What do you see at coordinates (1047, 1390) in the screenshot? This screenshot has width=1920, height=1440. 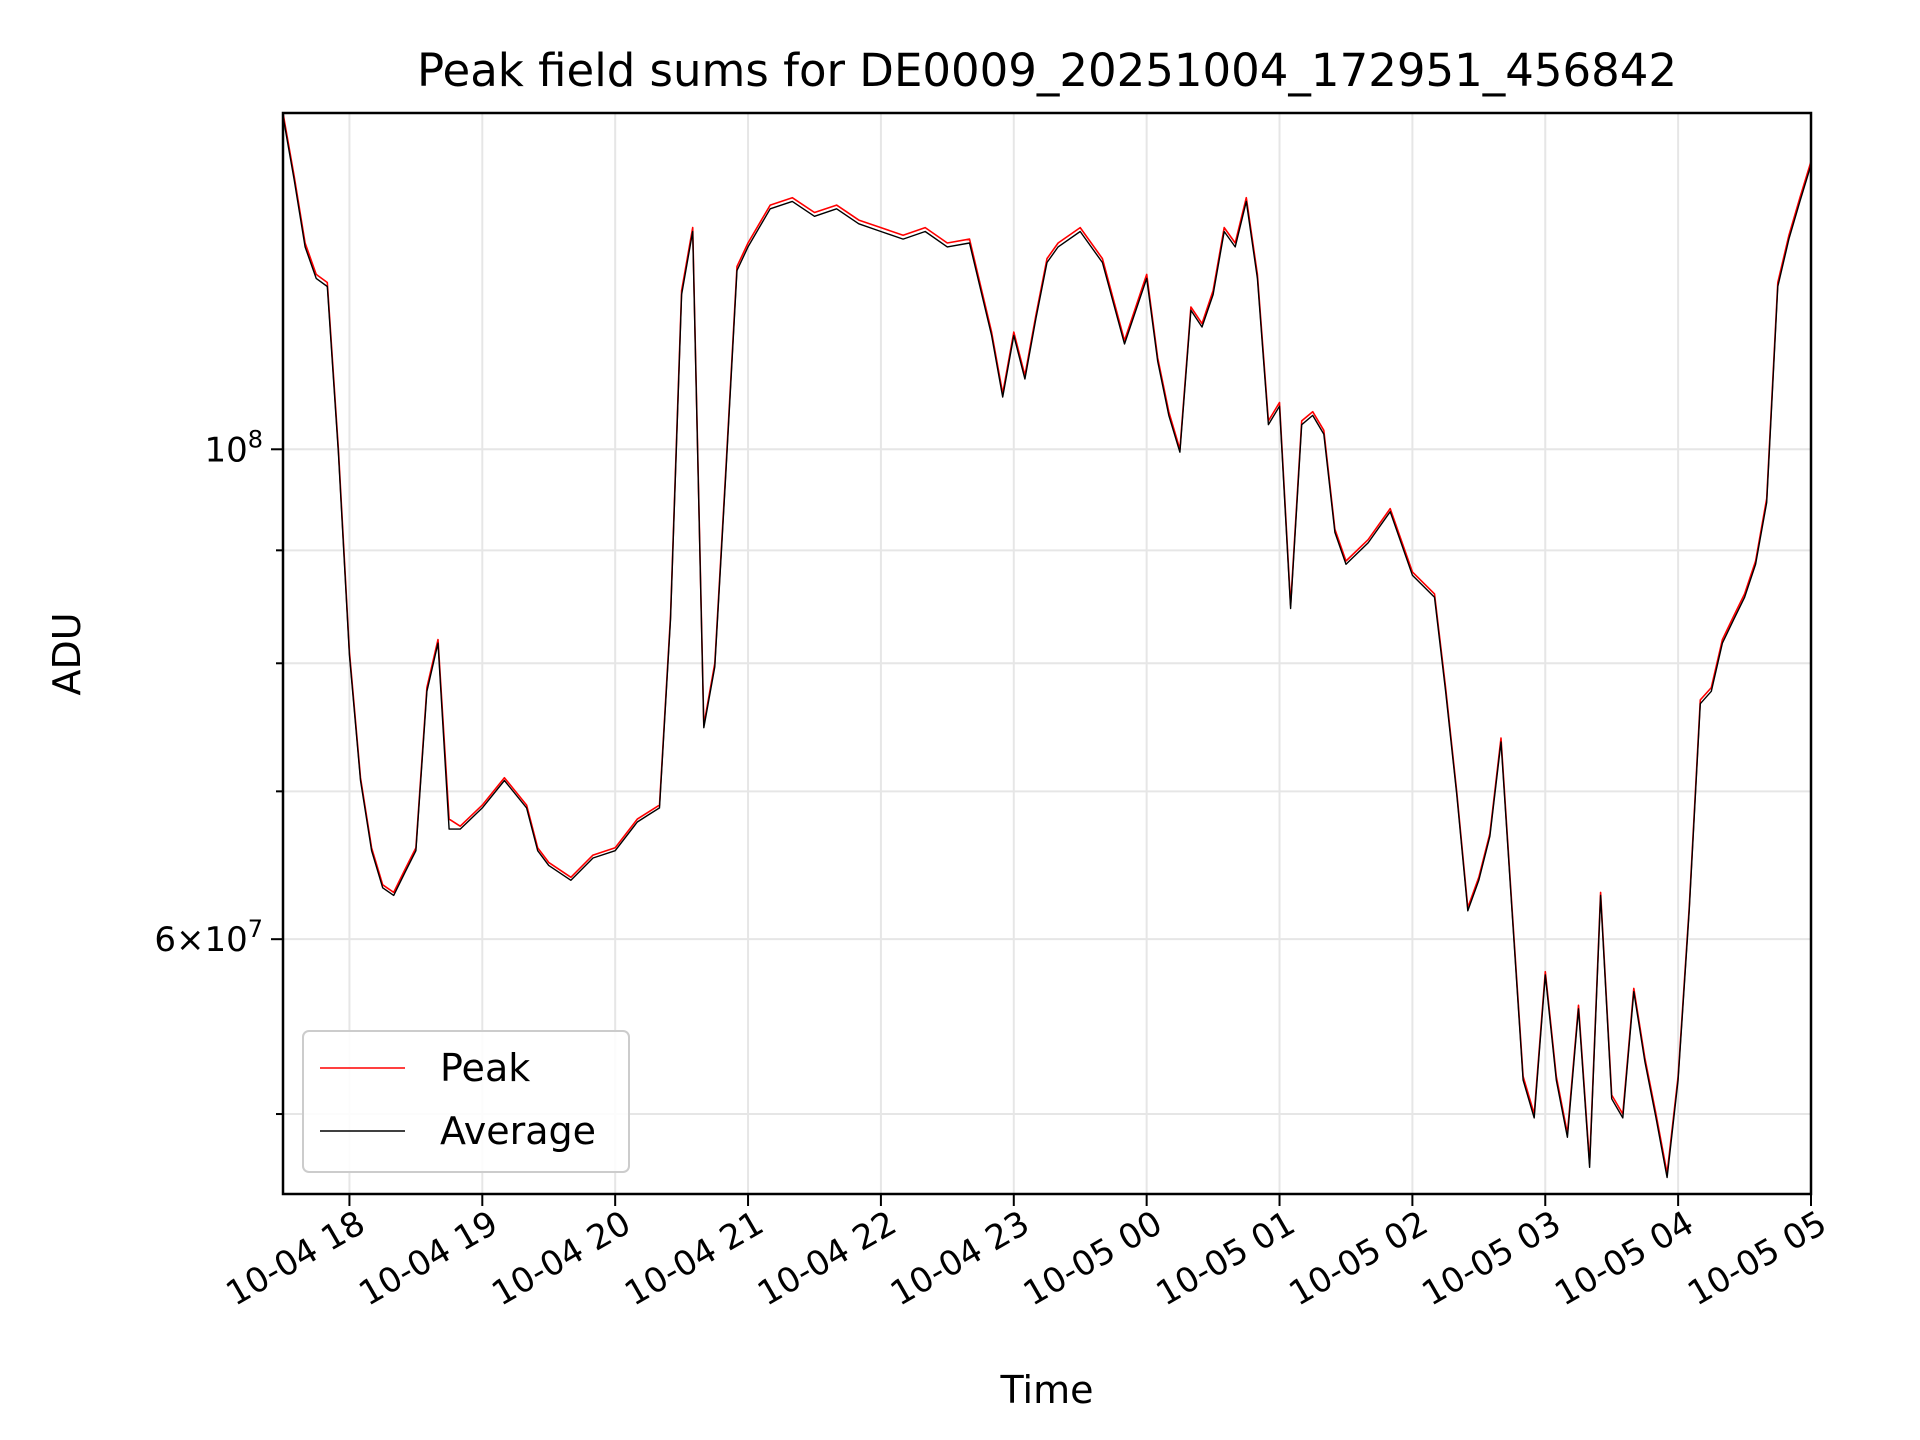 I see `x-axis-label: Time` at bounding box center [1047, 1390].